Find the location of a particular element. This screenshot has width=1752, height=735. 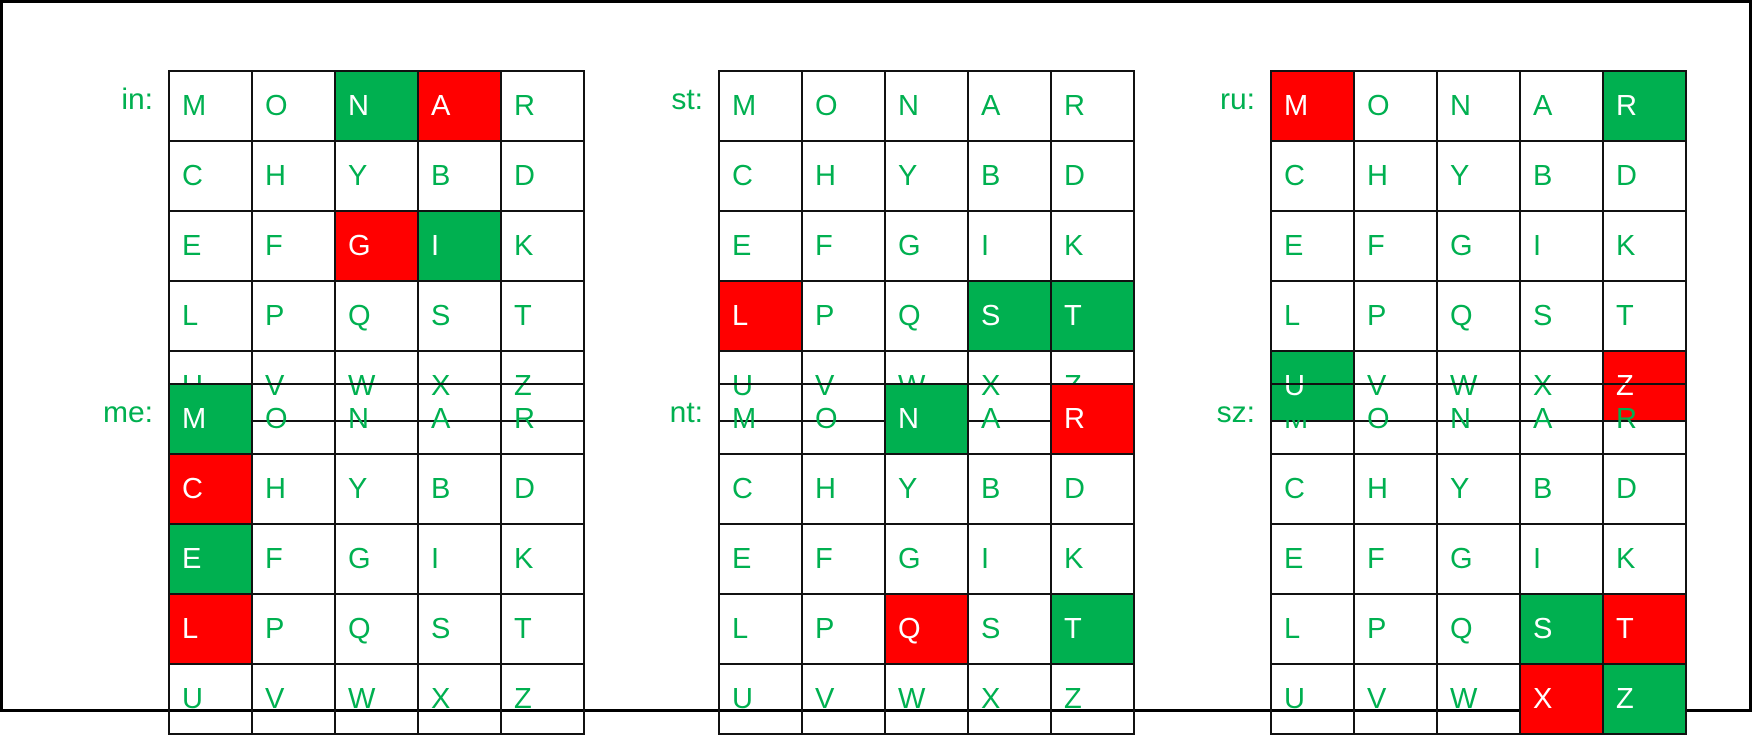

panel-label: st: is located at coordinates (687, 99).